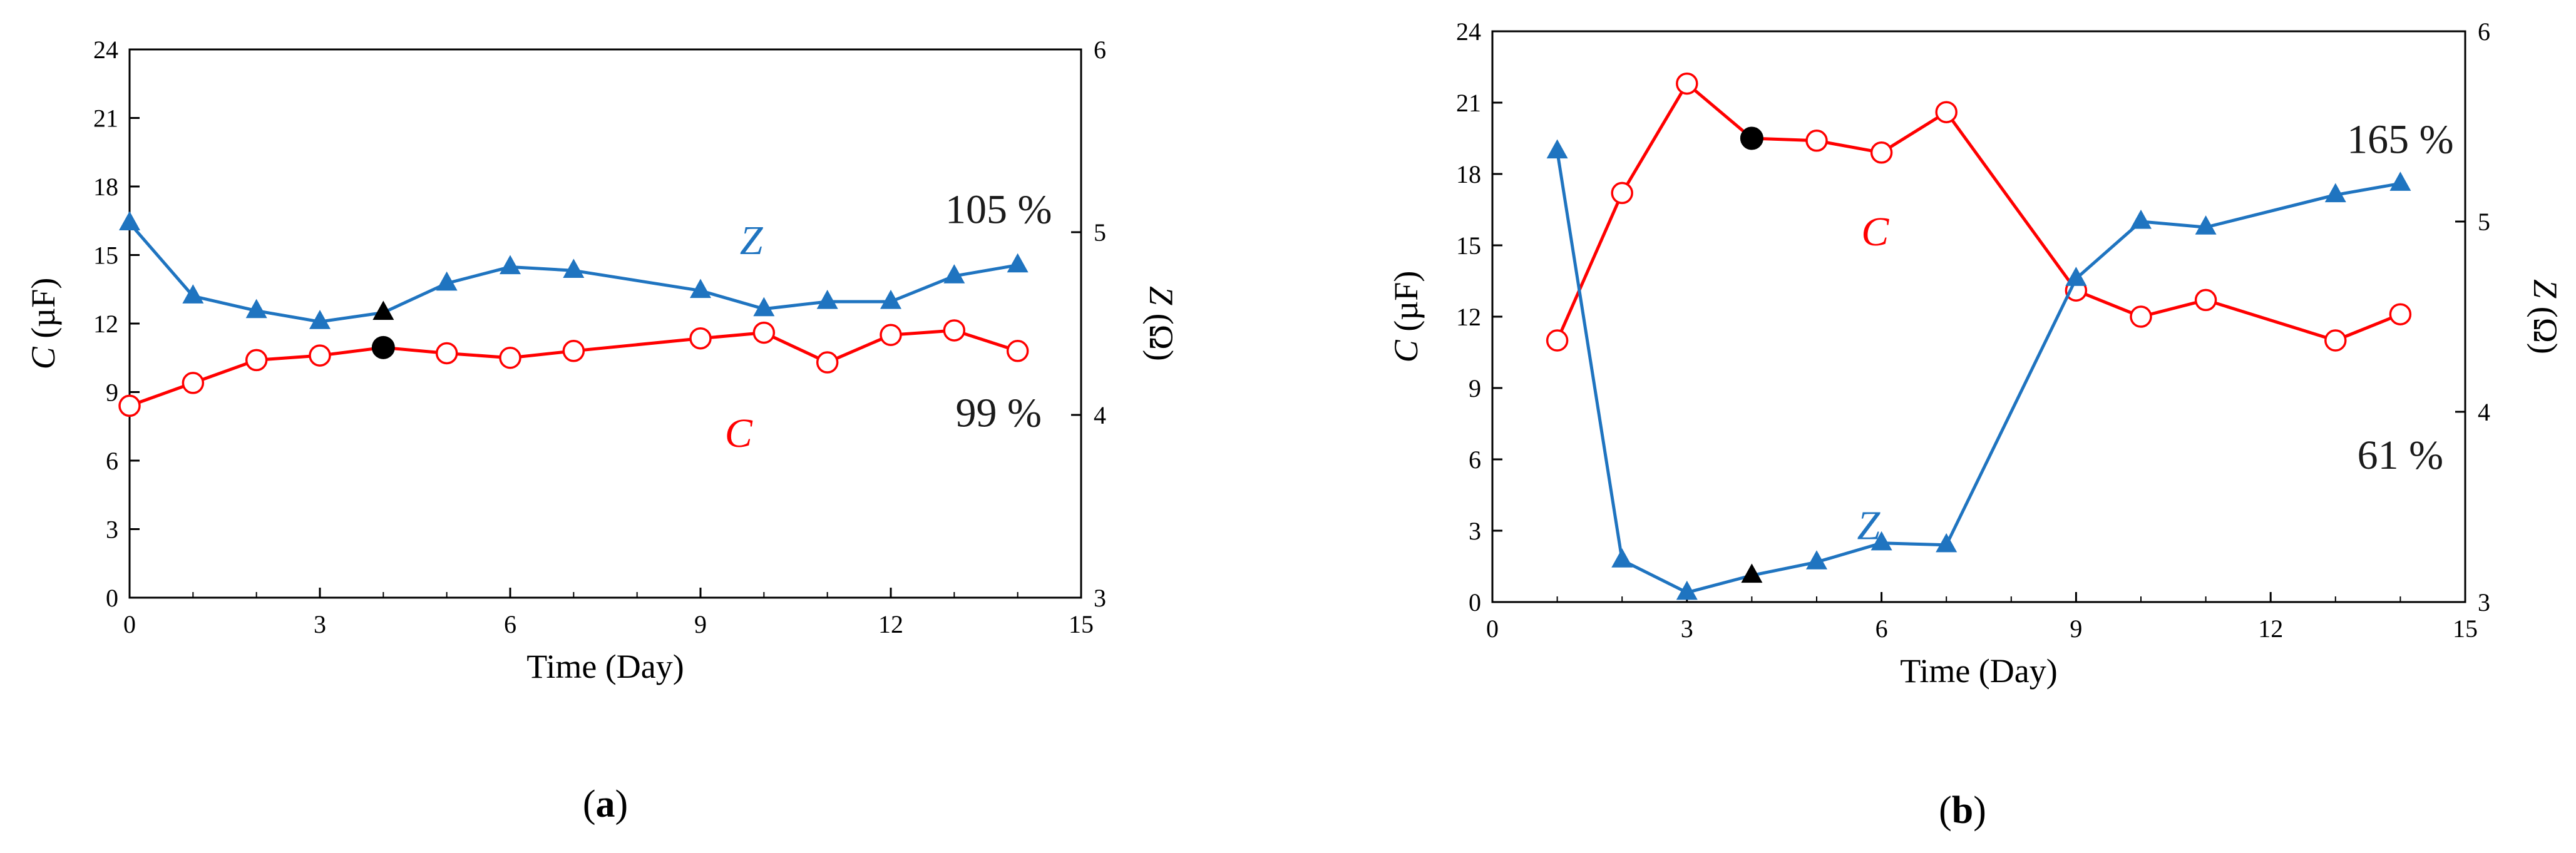  Describe the element at coordinates (999, 413) in the screenshot. I see `series-c-percent: 99 %` at that location.